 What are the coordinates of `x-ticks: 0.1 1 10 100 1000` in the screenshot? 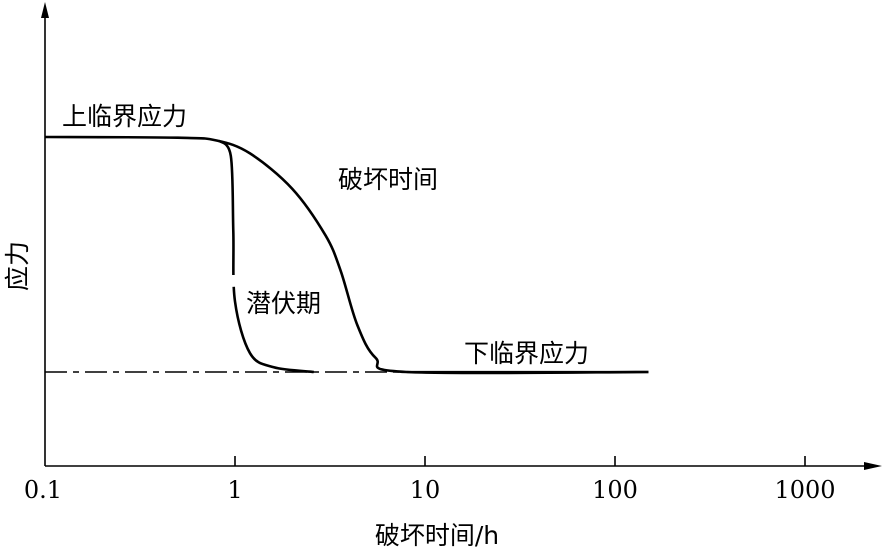 It's located at (430, 480).